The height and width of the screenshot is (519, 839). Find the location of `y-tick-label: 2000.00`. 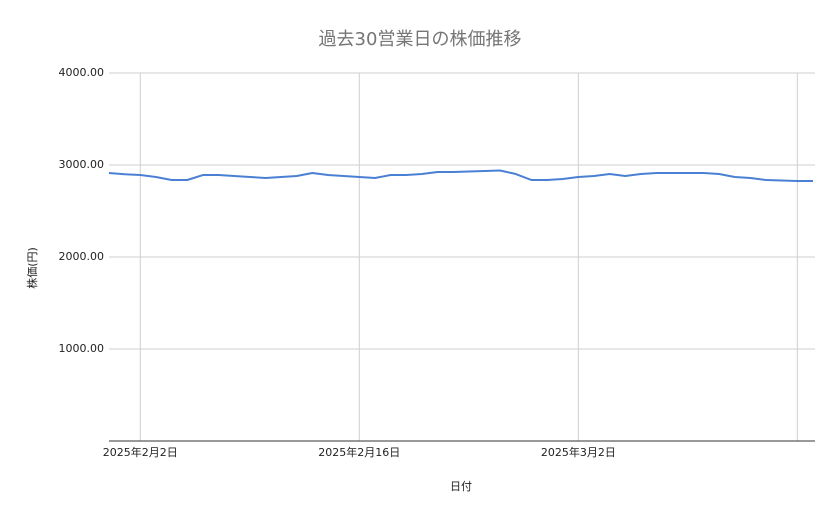

y-tick-label: 2000.00 is located at coordinates (82, 256).